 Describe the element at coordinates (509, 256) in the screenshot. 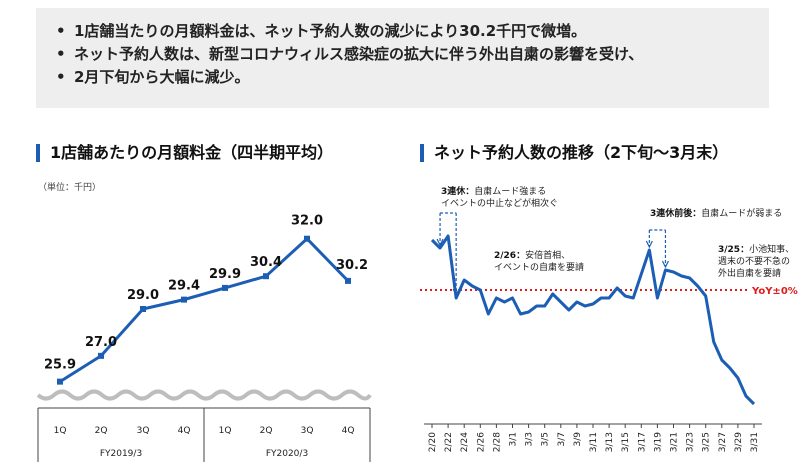

I see `annotation-bold: 2/26：` at that location.